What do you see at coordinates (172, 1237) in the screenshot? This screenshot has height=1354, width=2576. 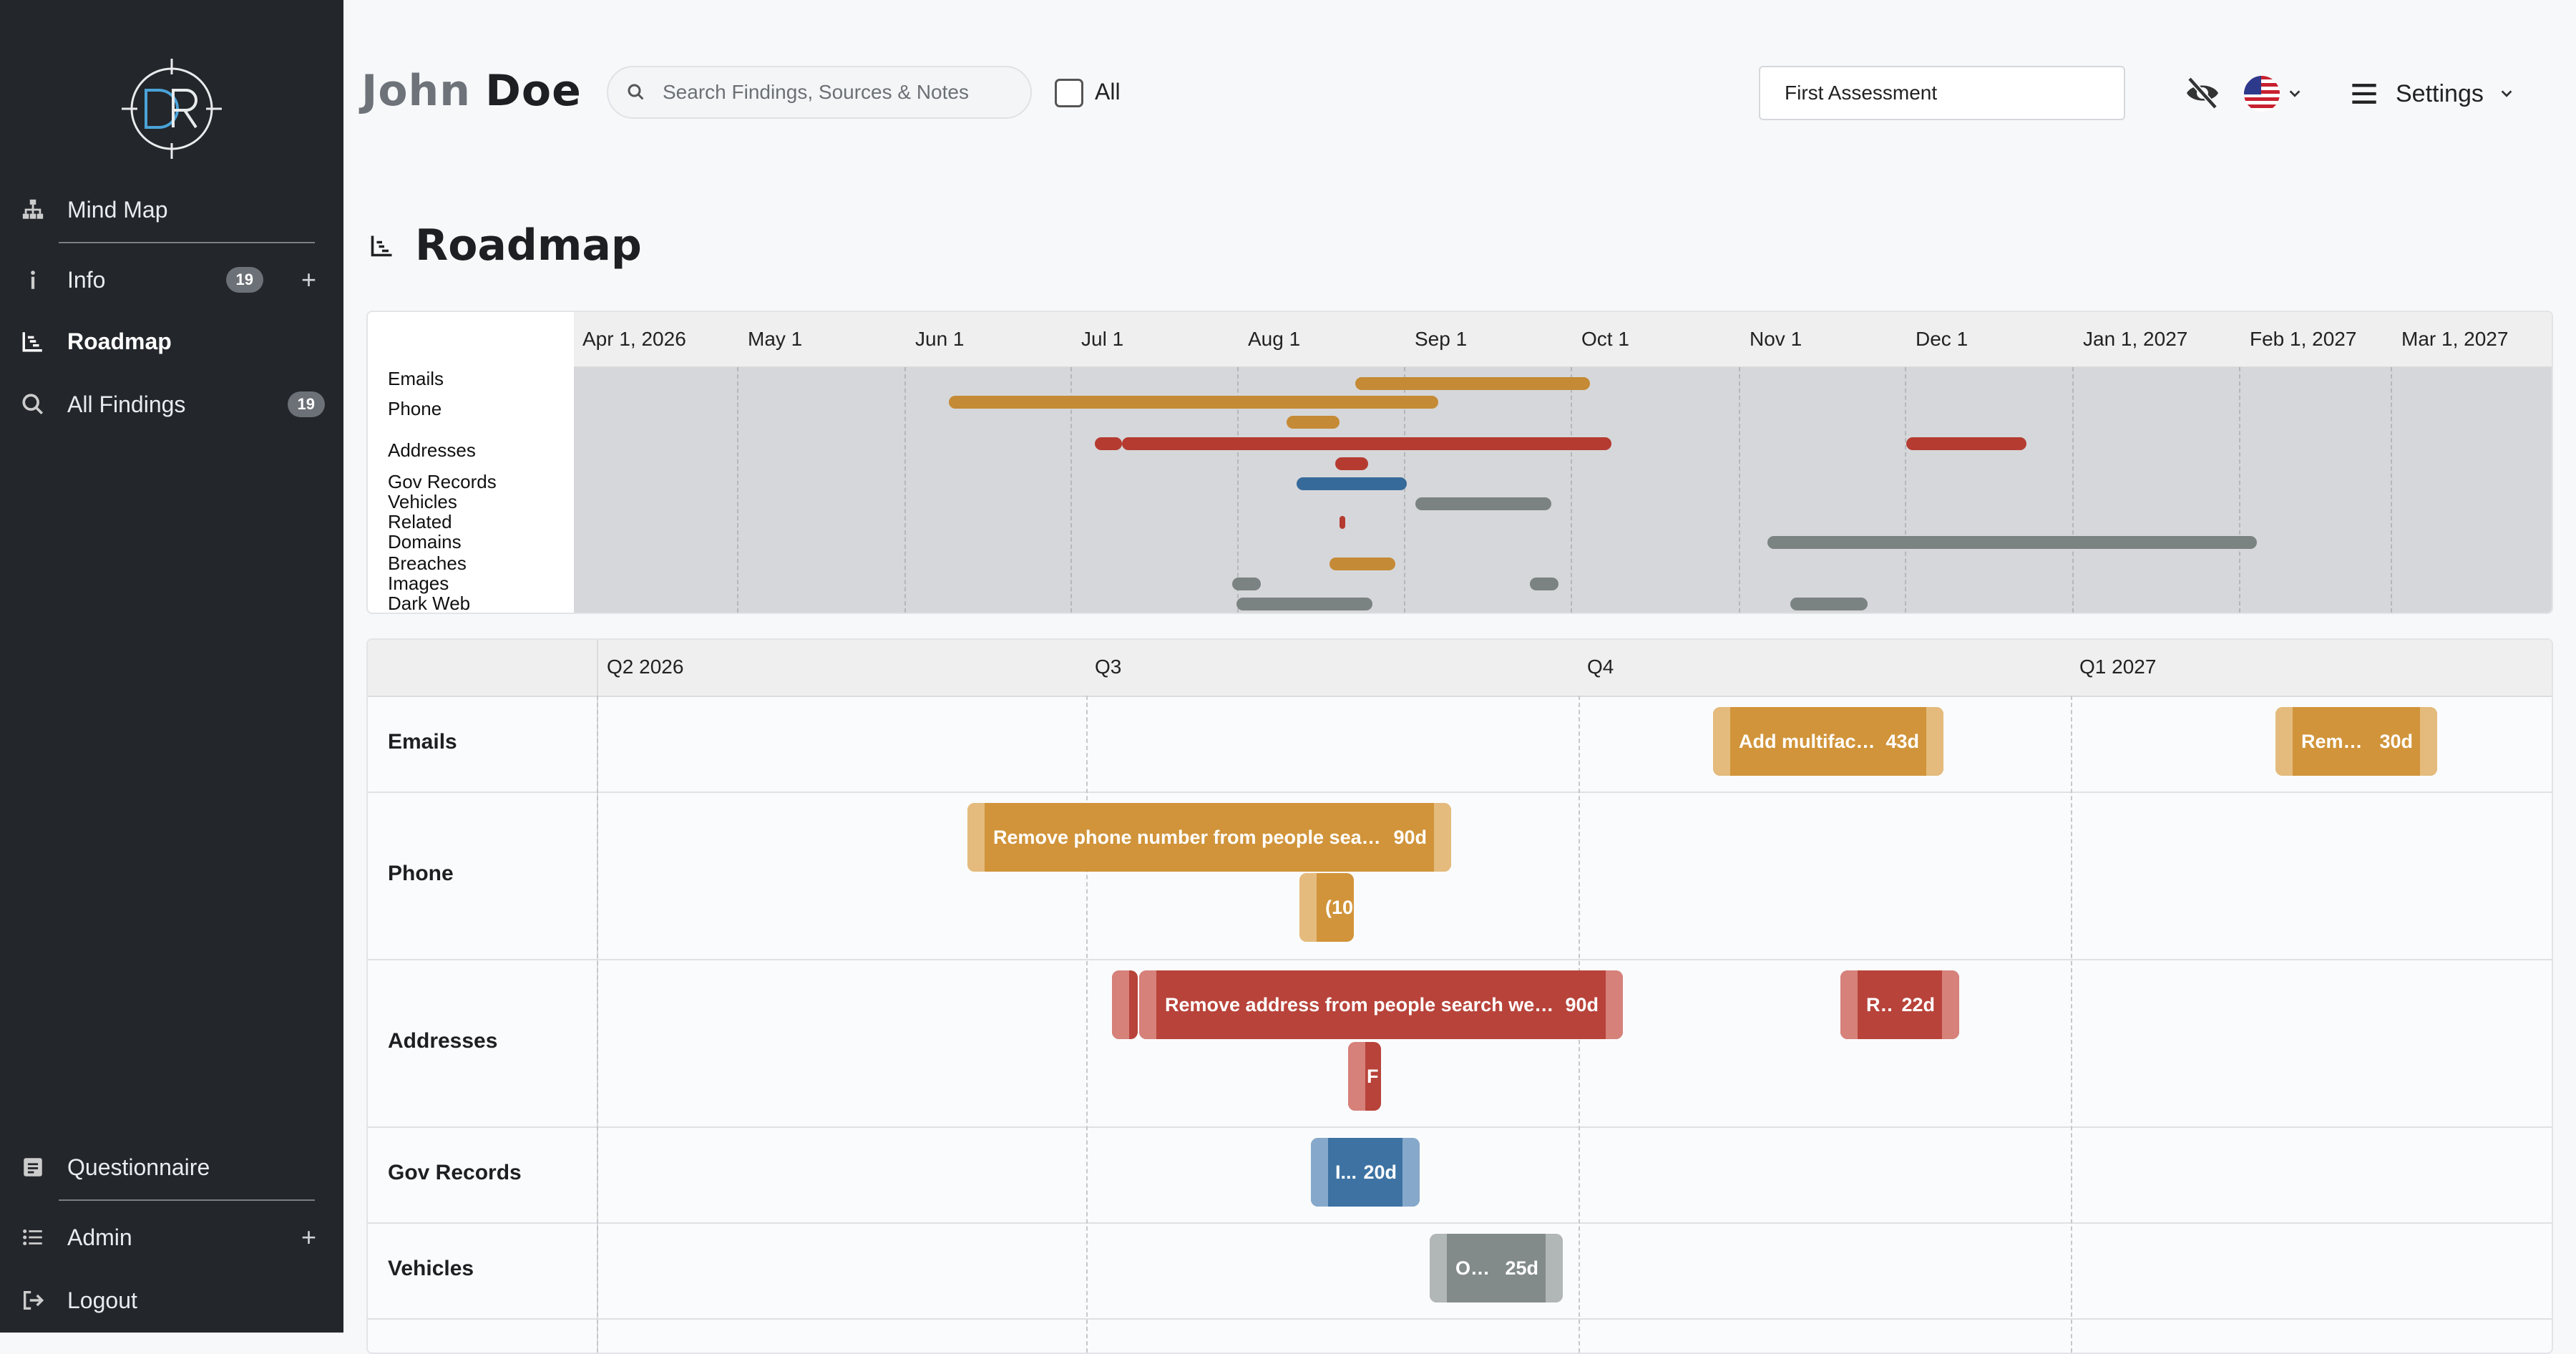 I see `nav-admin: Admin +` at bounding box center [172, 1237].